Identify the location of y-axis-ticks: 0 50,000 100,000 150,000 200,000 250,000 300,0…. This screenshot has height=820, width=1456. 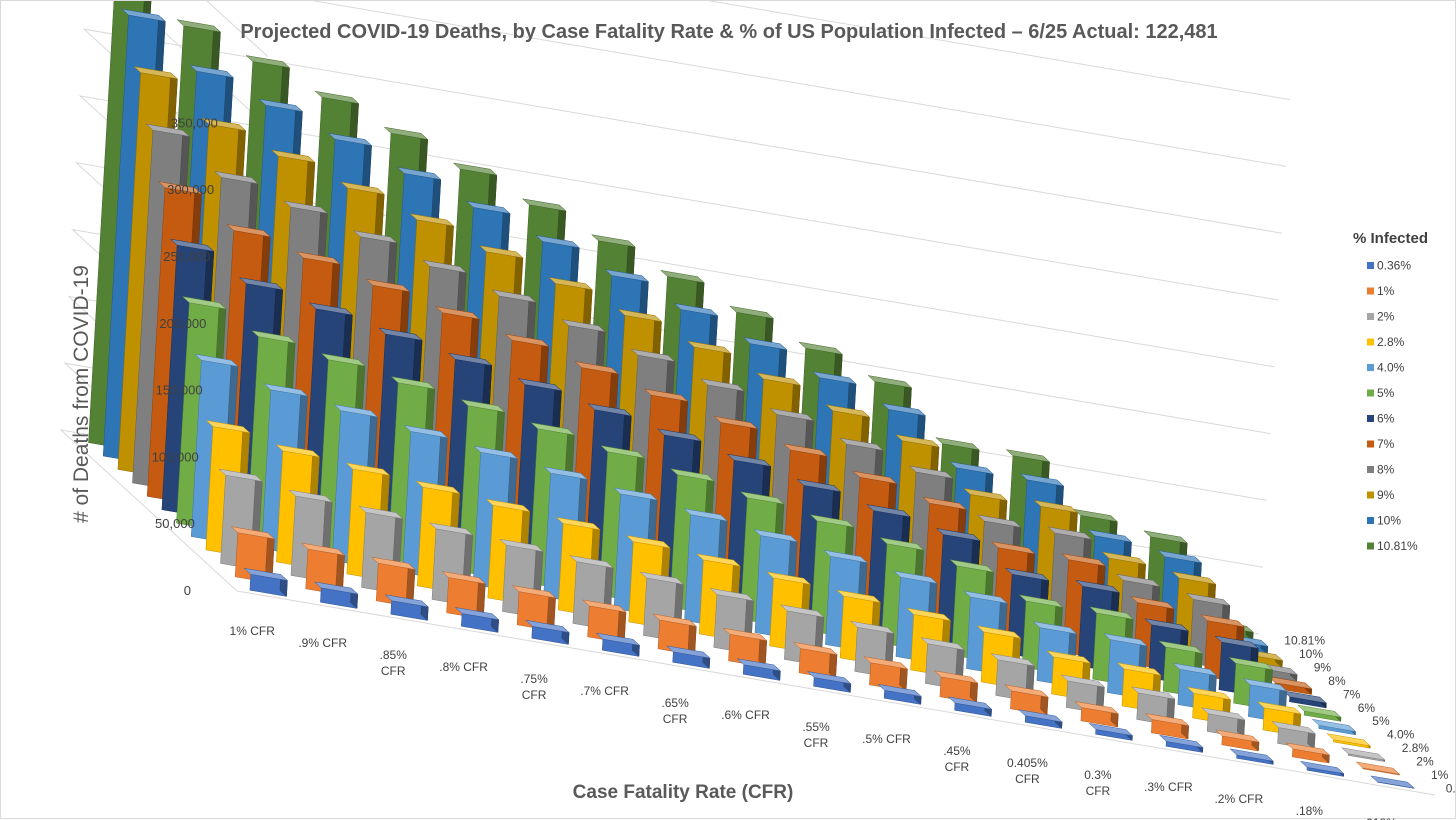
(185, 356).